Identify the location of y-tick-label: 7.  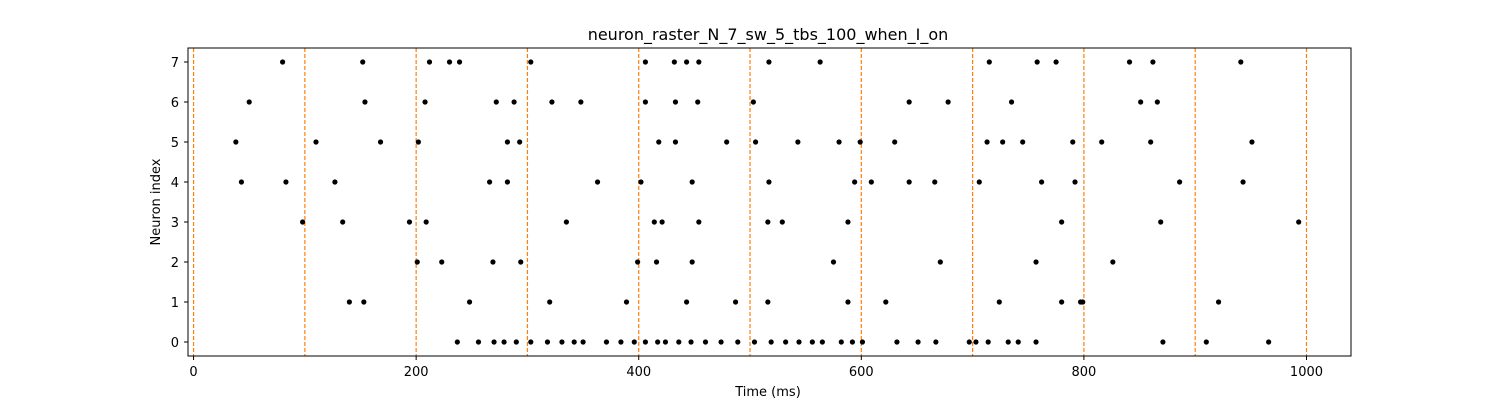
(175, 63).